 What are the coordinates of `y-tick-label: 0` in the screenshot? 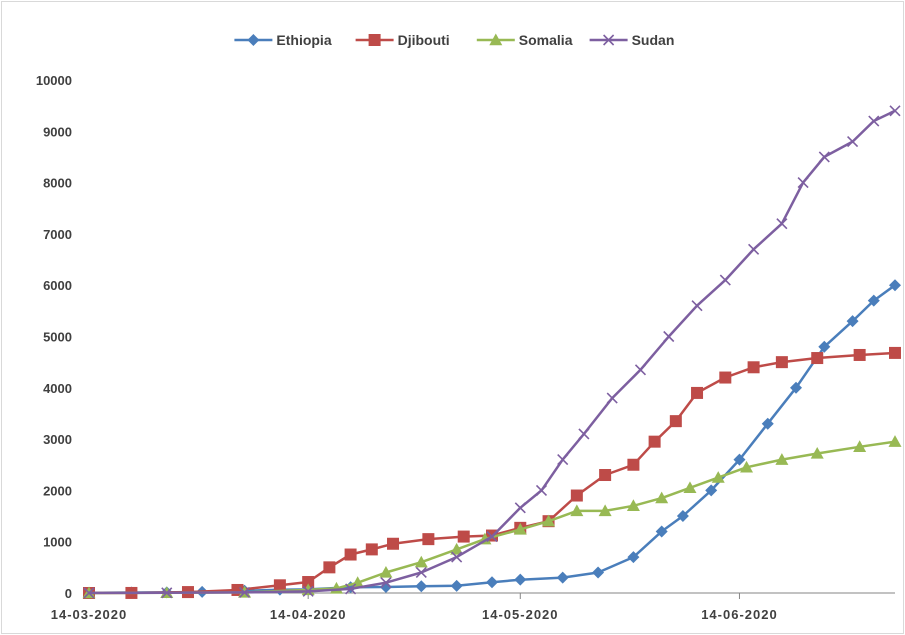 It's located at (68, 593).